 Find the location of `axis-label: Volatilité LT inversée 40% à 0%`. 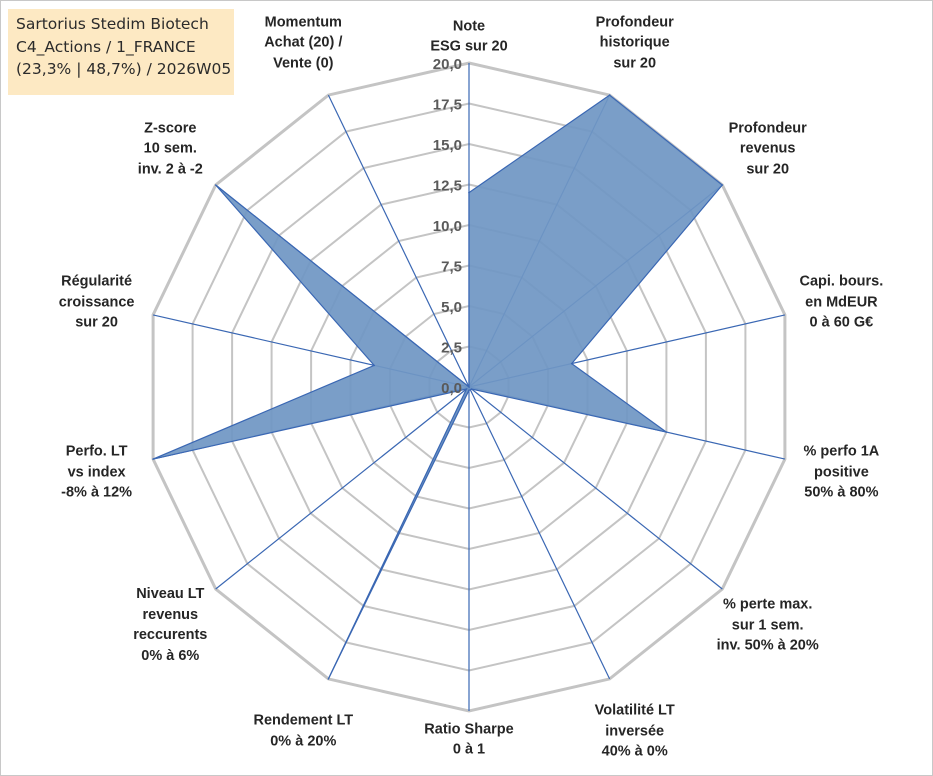

axis-label: Volatilité LT inversée 40% à 0% is located at coordinates (635, 731).